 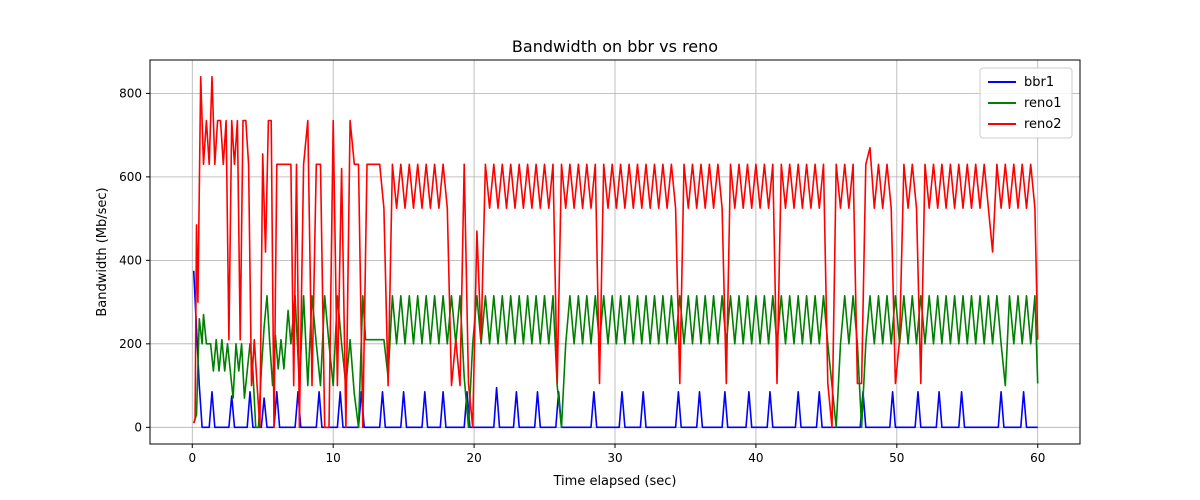 I want to click on y-tick-label: 800, so click(x=130, y=93).